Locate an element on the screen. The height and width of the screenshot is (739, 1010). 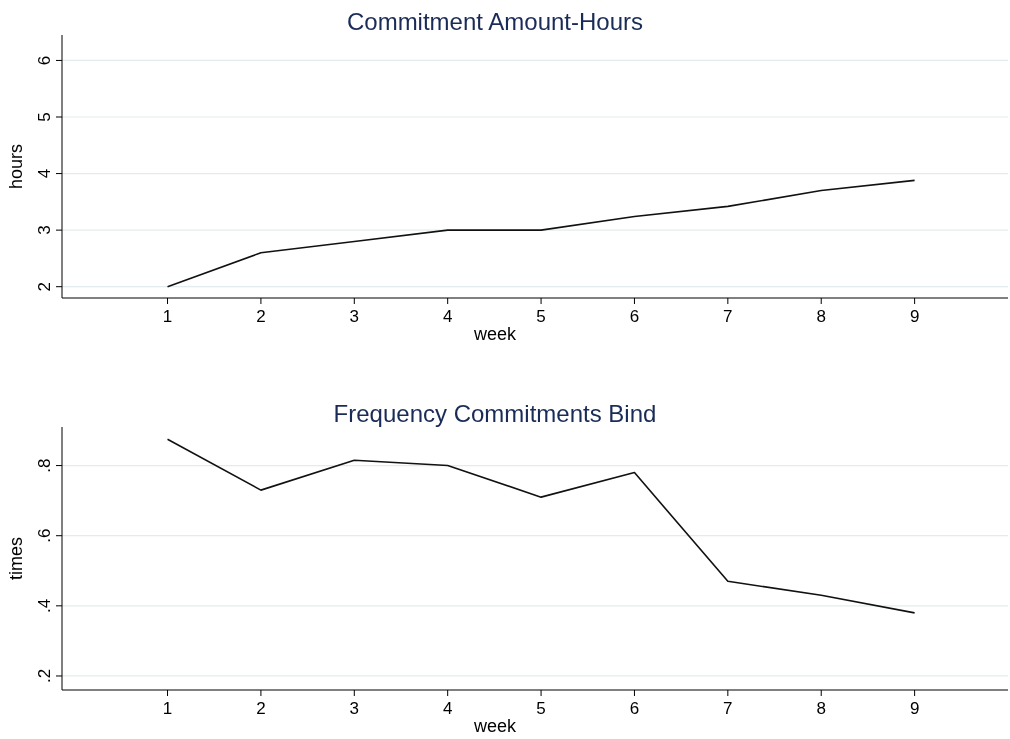
y-tick-label: .8 is located at coordinates (44, 465).